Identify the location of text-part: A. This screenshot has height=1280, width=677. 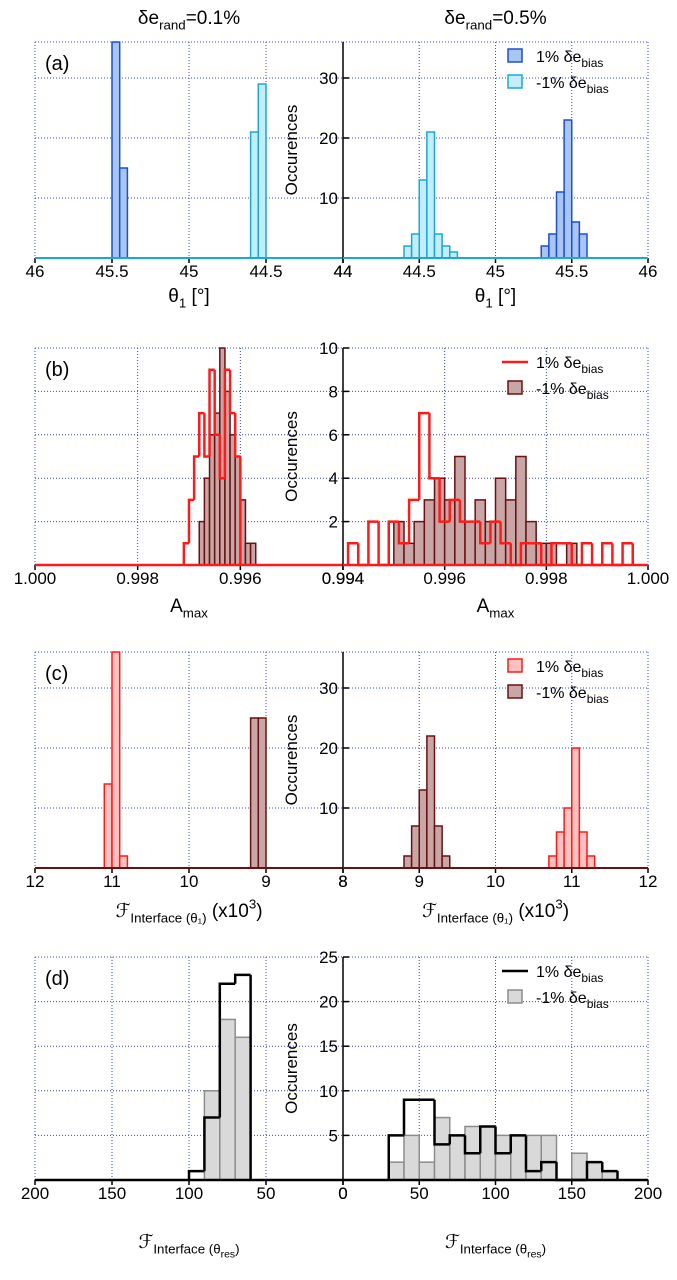
(483, 606).